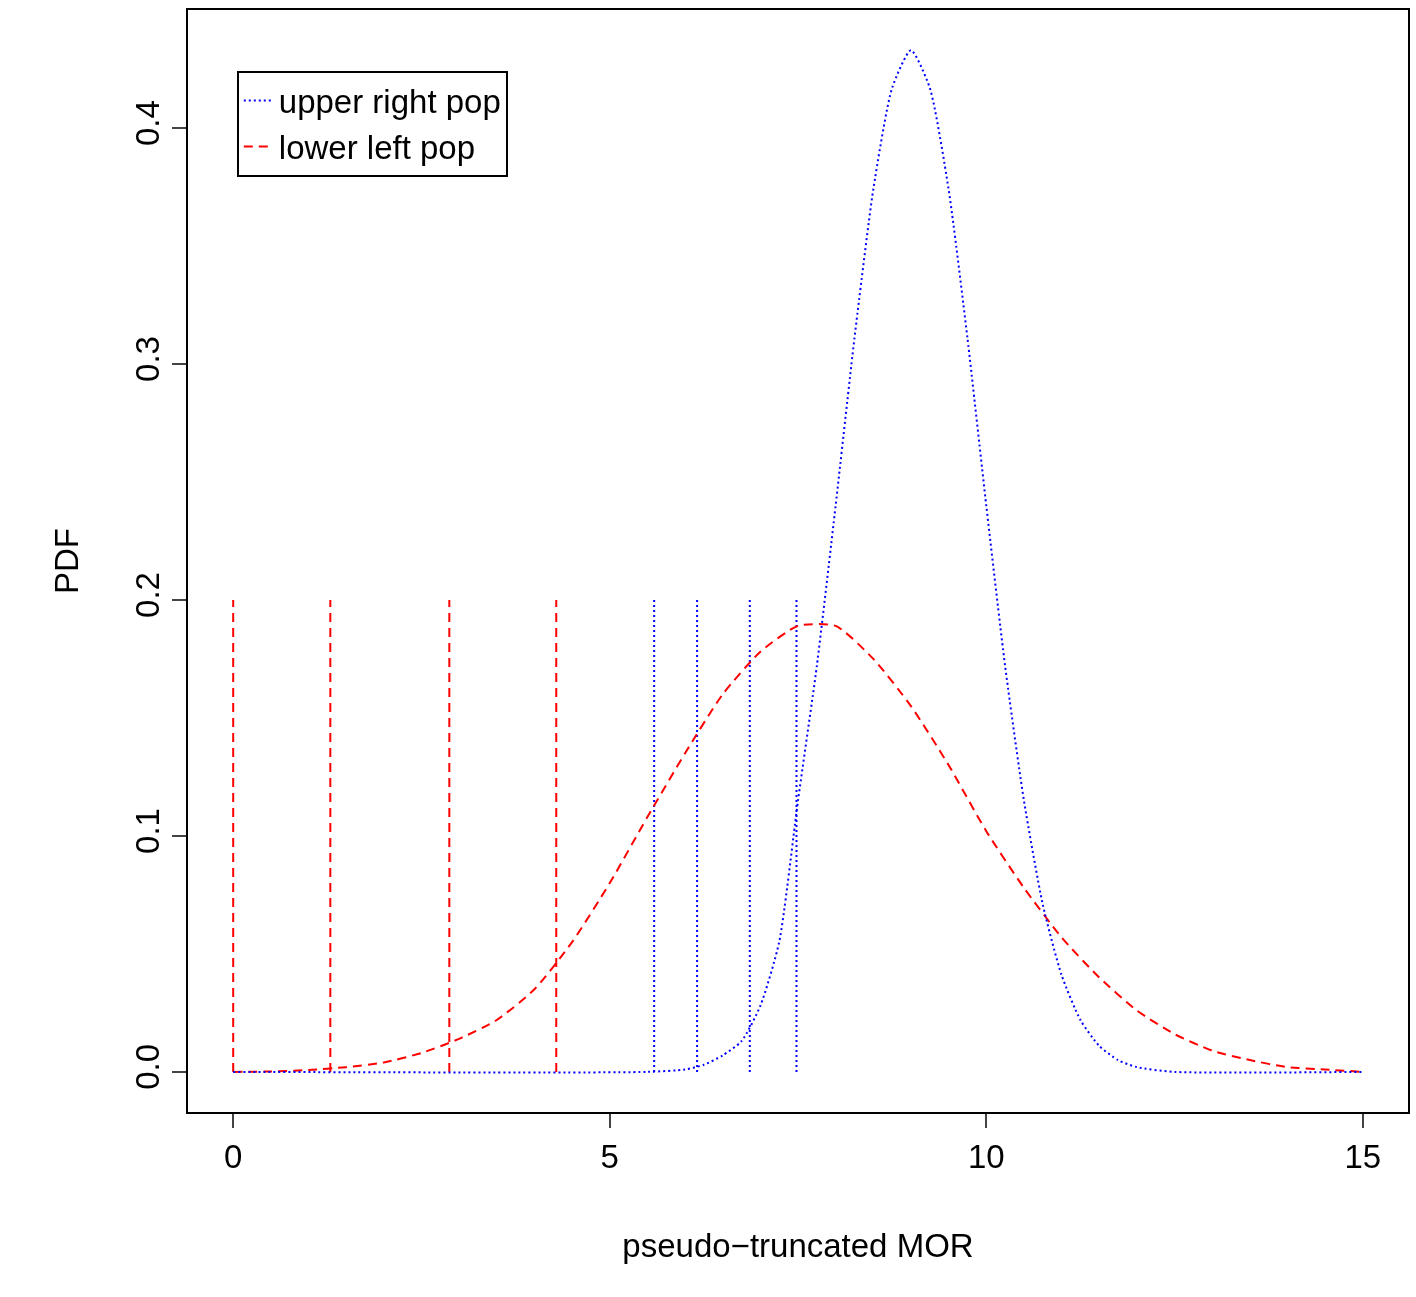 The width and height of the screenshot is (1416, 1297). What do you see at coordinates (147, 1066) in the screenshot?
I see `y-tick-label: 0.0` at bounding box center [147, 1066].